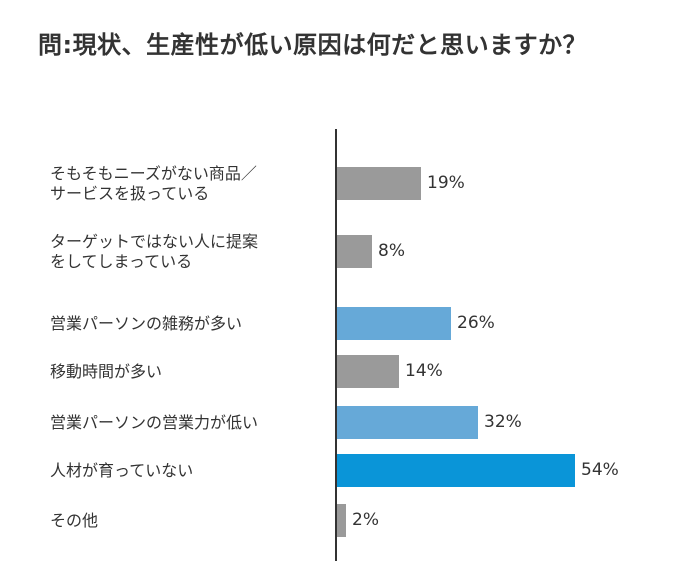  I want to click on value-label: 26%, so click(476, 323).